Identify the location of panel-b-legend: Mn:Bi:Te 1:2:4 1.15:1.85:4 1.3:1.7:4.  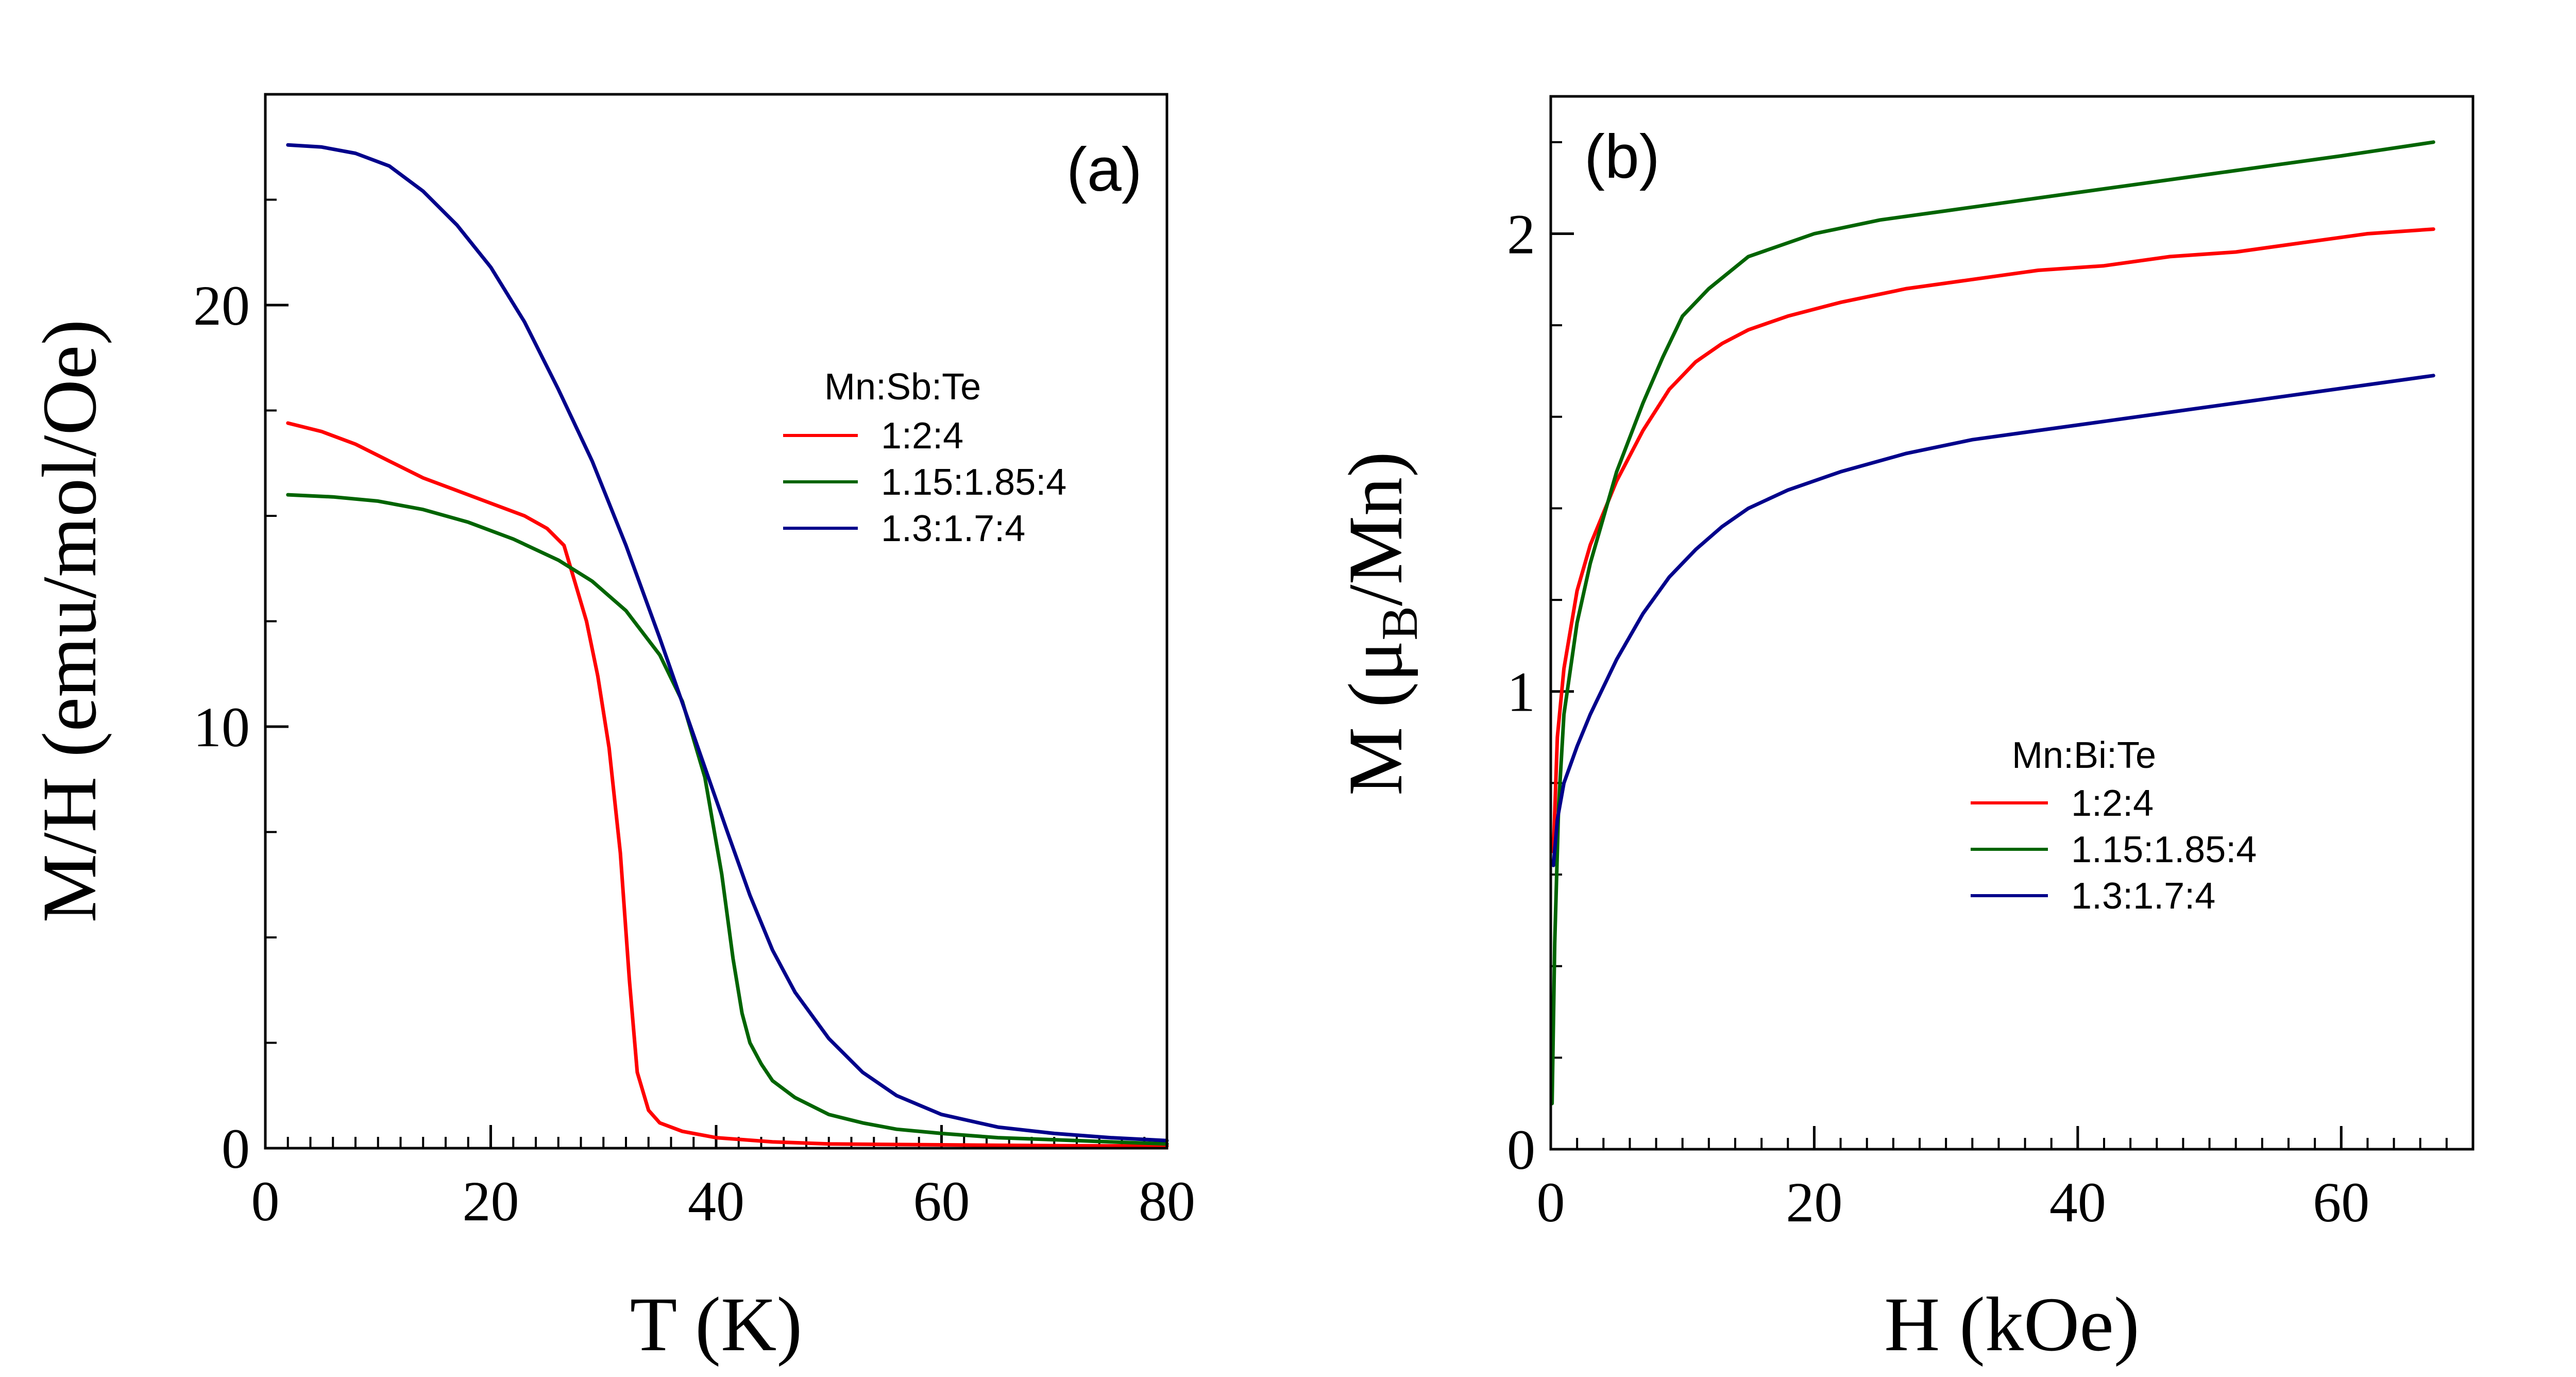
(2114, 826).